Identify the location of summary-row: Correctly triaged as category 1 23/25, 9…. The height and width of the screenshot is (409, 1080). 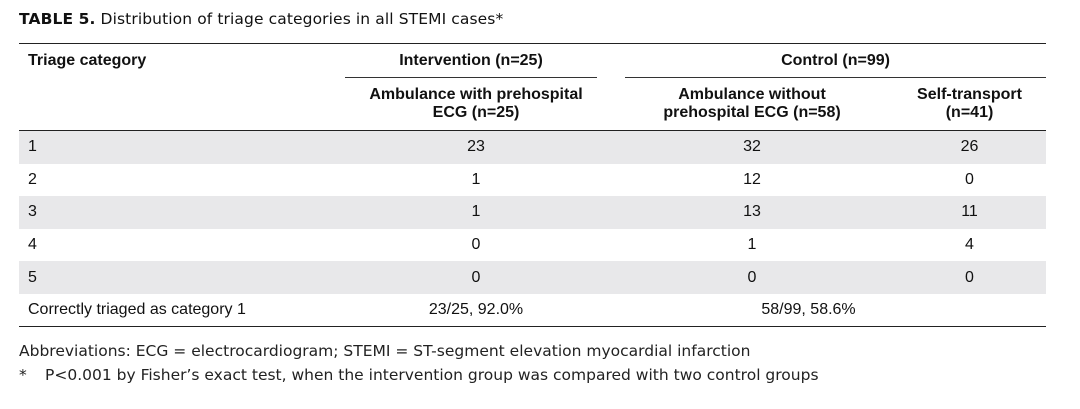
(533, 310).